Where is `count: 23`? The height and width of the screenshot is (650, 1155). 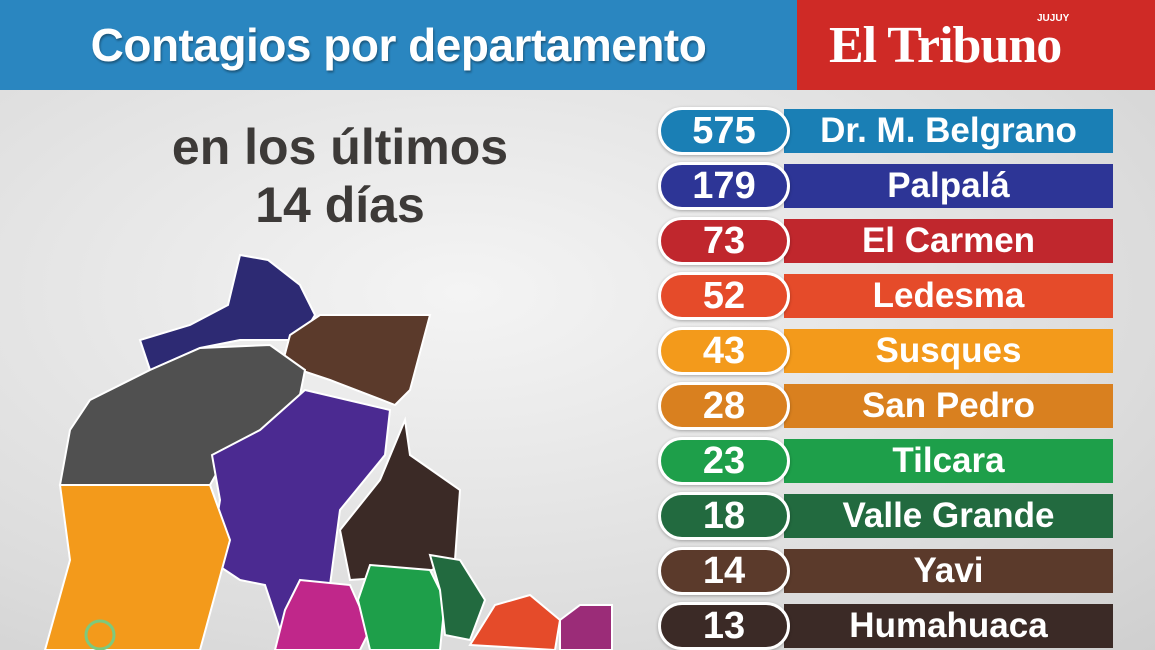 count: 23 is located at coordinates (724, 461).